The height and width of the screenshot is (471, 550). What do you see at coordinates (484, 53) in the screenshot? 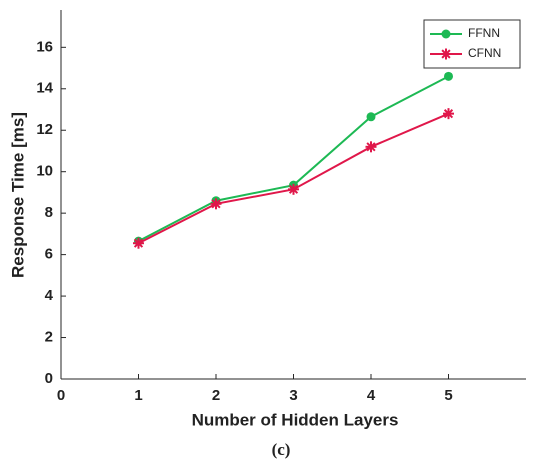
I see `legend-label: CFNN` at bounding box center [484, 53].